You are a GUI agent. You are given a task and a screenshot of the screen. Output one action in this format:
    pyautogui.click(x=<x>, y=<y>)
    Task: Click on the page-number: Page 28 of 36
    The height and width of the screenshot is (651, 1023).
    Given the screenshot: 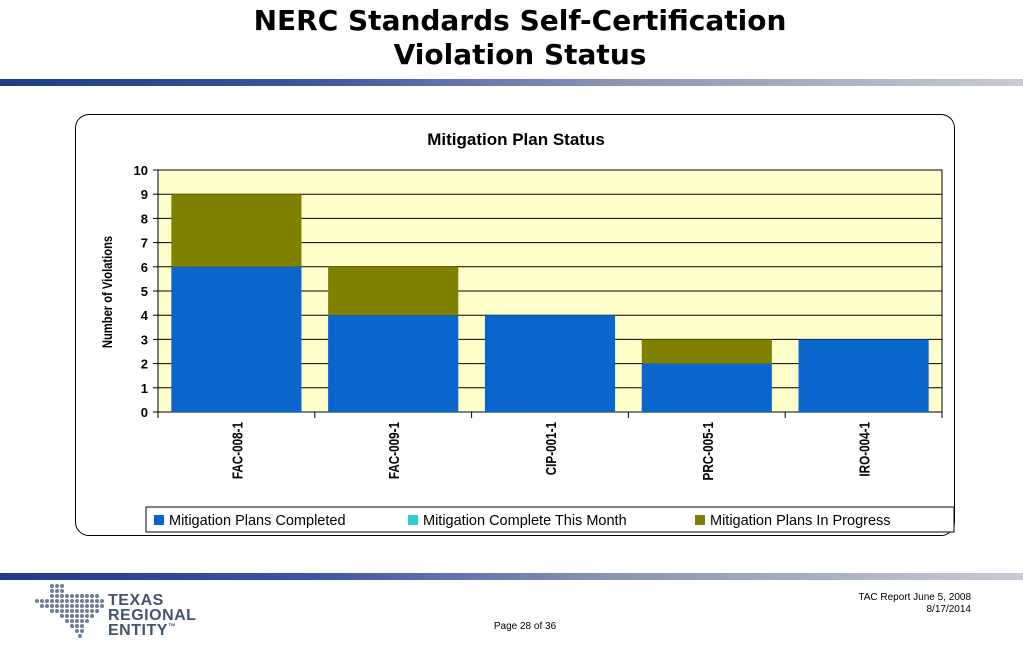 What is the action you would take?
    pyautogui.click(x=525, y=626)
    